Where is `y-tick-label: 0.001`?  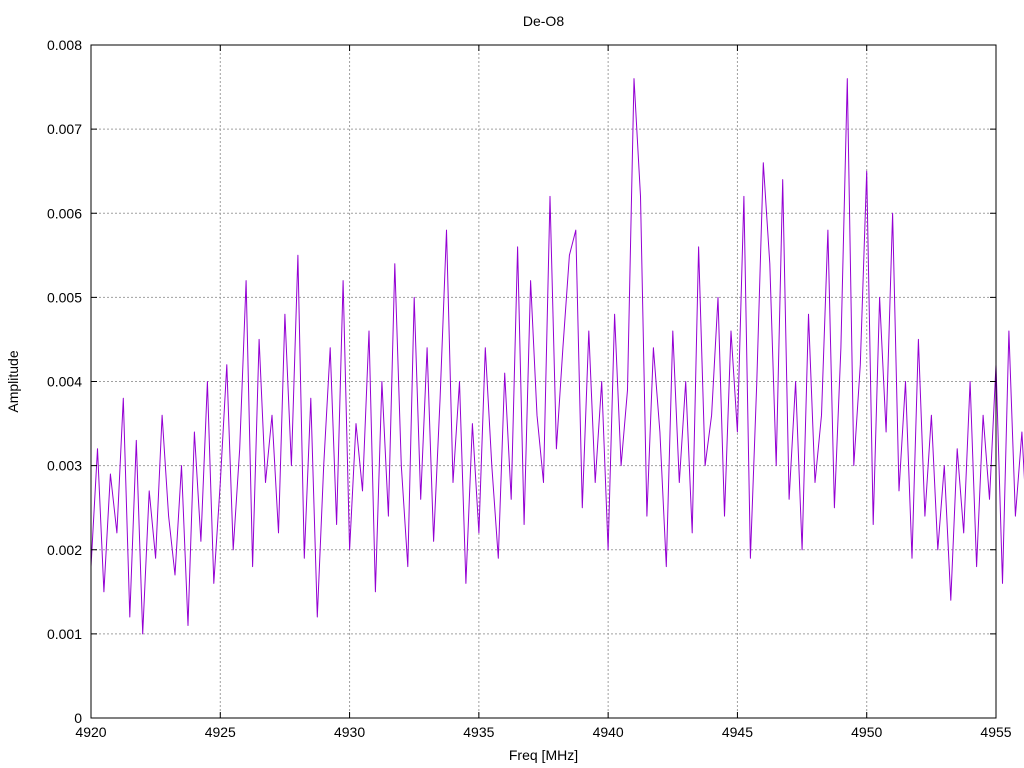
y-tick-label: 0.001 is located at coordinates (64, 634).